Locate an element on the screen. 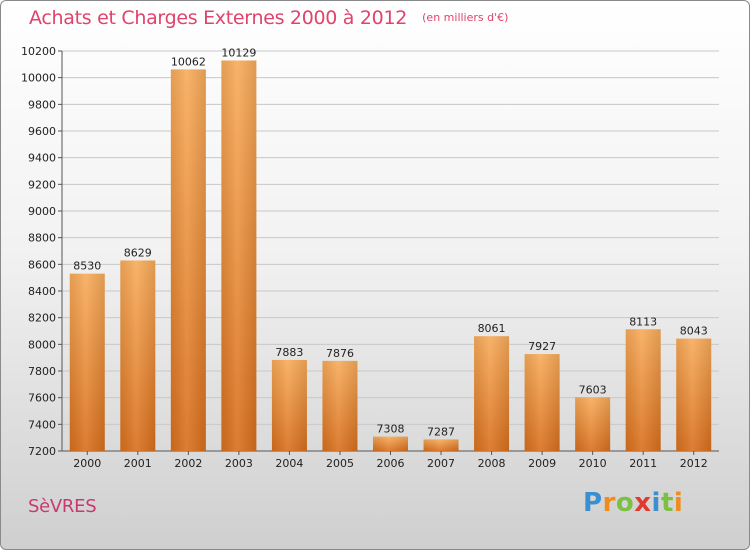 The image size is (750, 550). y-tick-label: 8400 is located at coordinates (42, 291).